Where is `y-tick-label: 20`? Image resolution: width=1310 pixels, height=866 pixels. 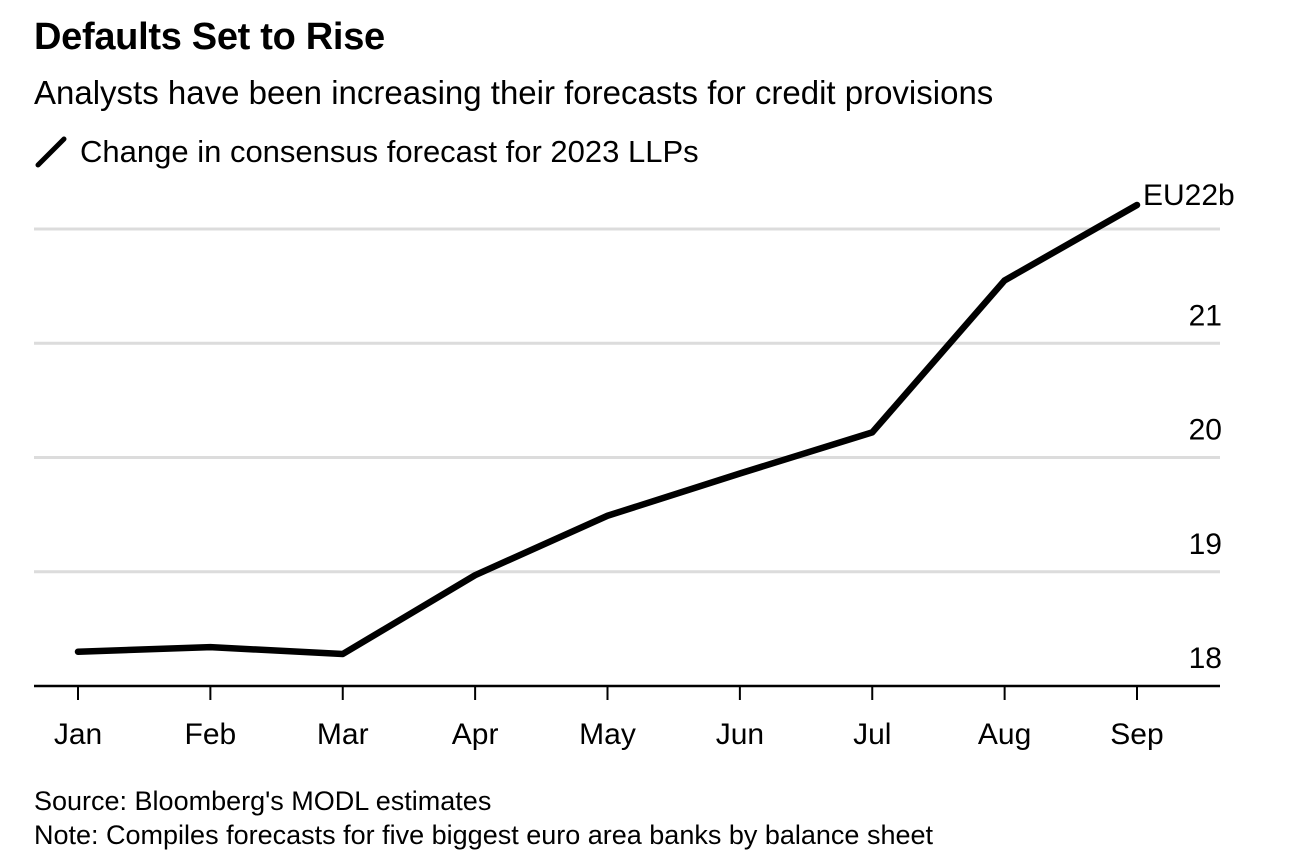 y-tick-label: 20 is located at coordinates (1205, 430).